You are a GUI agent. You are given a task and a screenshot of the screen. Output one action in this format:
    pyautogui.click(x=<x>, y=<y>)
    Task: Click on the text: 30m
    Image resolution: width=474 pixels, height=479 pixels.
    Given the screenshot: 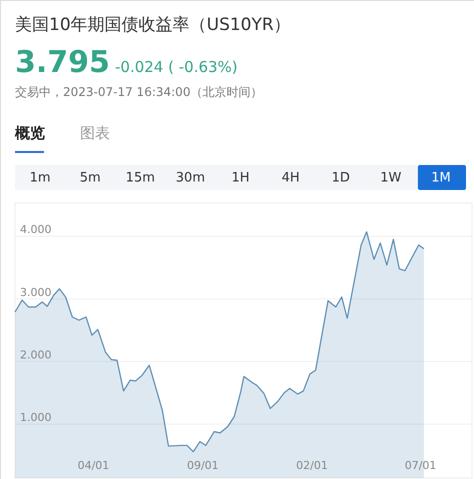 What is the action you would take?
    pyautogui.click(x=190, y=178)
    